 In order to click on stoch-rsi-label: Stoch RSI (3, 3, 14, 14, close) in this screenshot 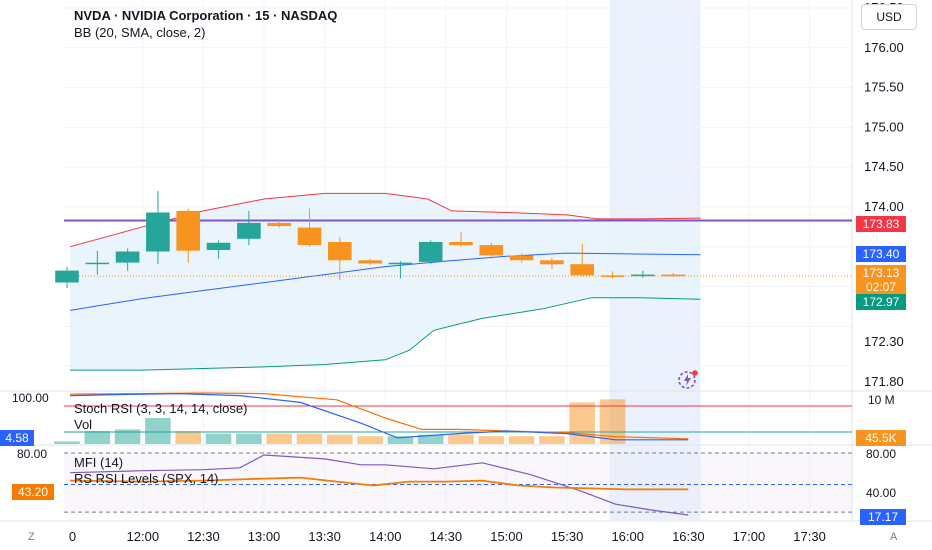, I will do `click(161, 408)`.